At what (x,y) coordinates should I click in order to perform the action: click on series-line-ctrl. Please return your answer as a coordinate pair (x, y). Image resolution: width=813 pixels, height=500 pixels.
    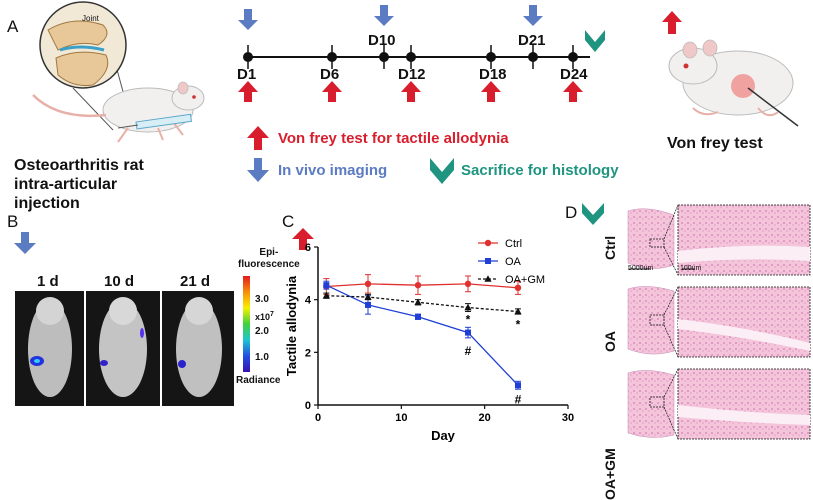
    Looking at the image, I should click on (422, 286).